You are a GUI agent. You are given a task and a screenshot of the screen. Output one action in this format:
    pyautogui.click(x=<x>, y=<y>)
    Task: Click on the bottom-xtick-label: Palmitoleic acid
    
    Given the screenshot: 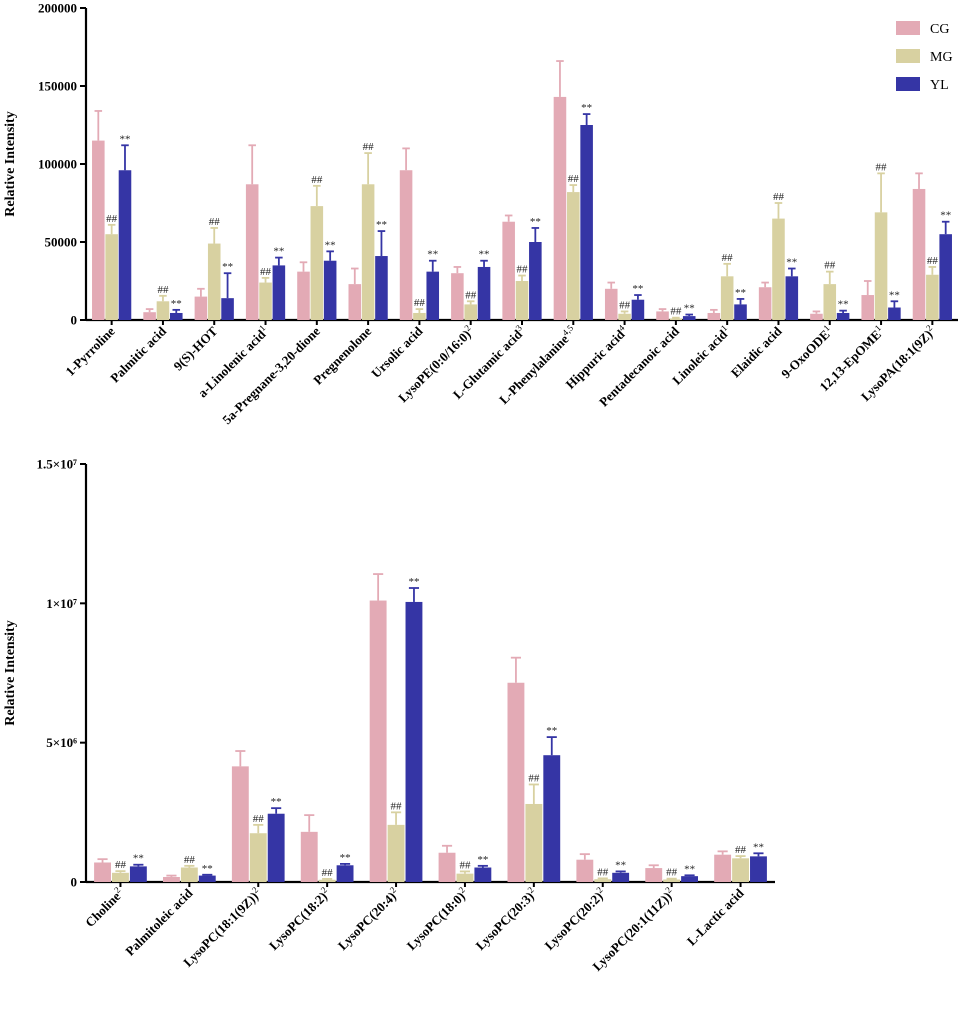 What is the action you would take?
    pyautogui.click(x=159, y=922)
    